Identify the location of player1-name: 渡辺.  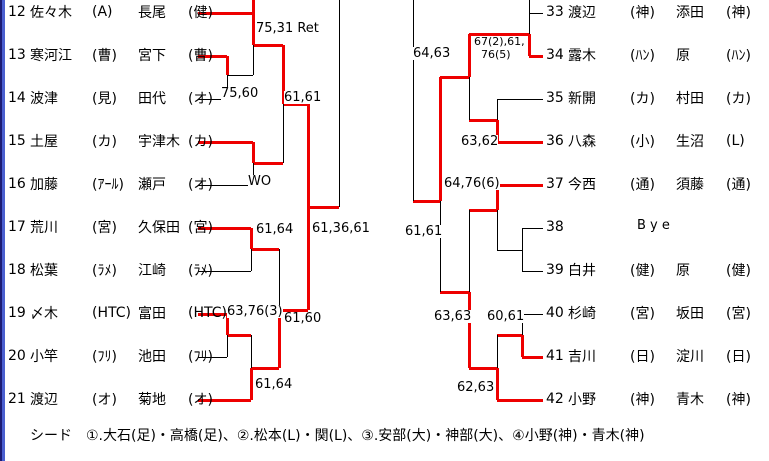
(44, 400).